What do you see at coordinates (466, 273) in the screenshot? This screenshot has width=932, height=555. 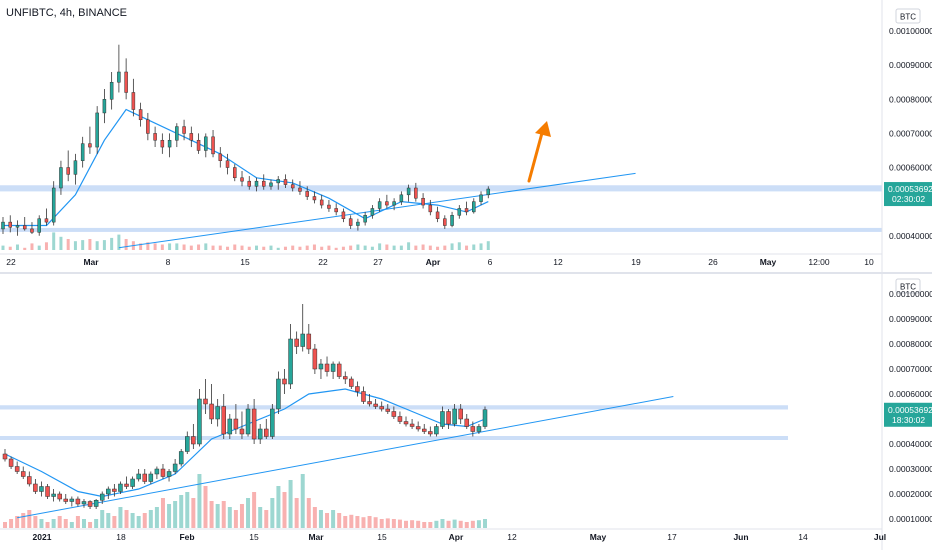 I see `panel-divider` at bounding box center [466, 273].